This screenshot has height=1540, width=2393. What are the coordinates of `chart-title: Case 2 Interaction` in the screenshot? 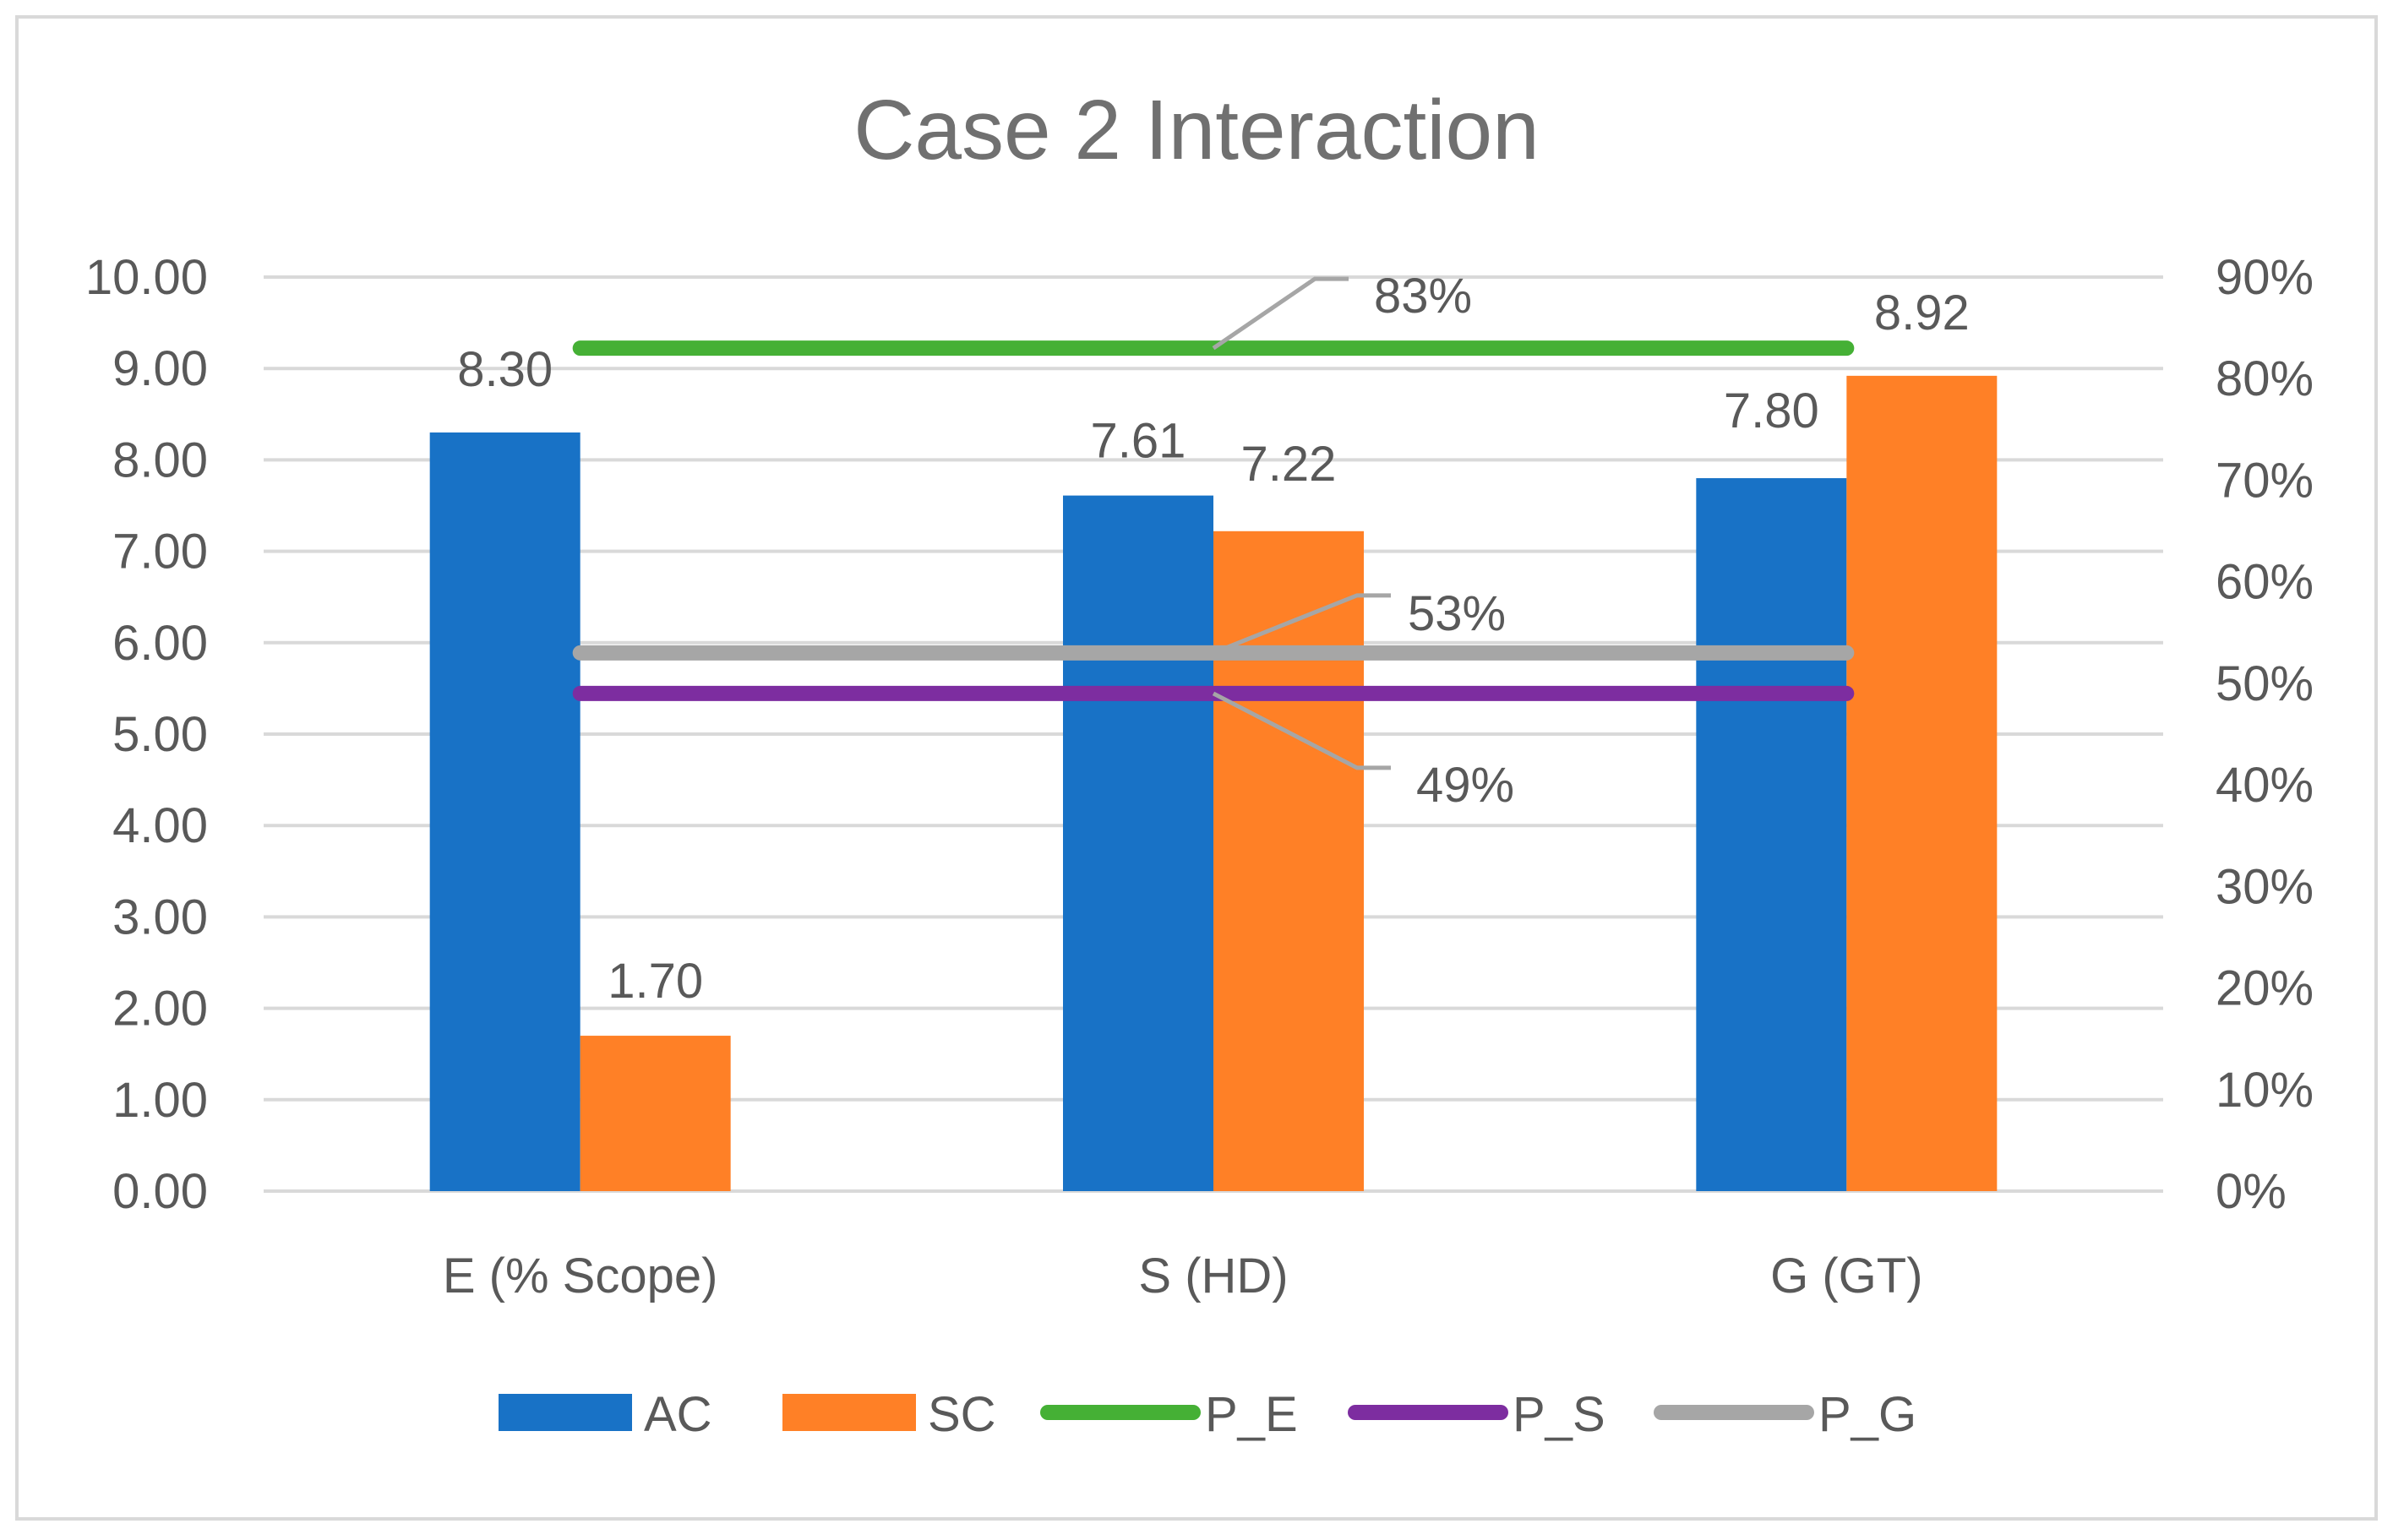 It's located at (1196, 130).